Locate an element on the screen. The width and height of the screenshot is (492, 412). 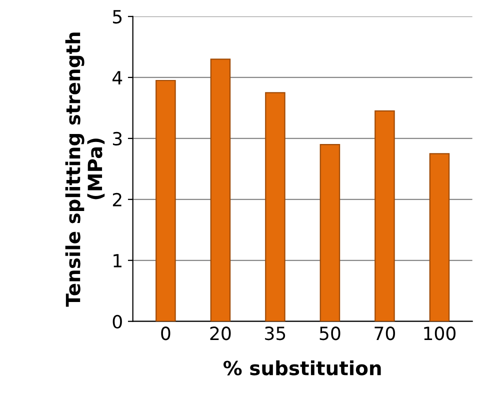
x-tick-label: 20 is located at coordinates (220, 333).